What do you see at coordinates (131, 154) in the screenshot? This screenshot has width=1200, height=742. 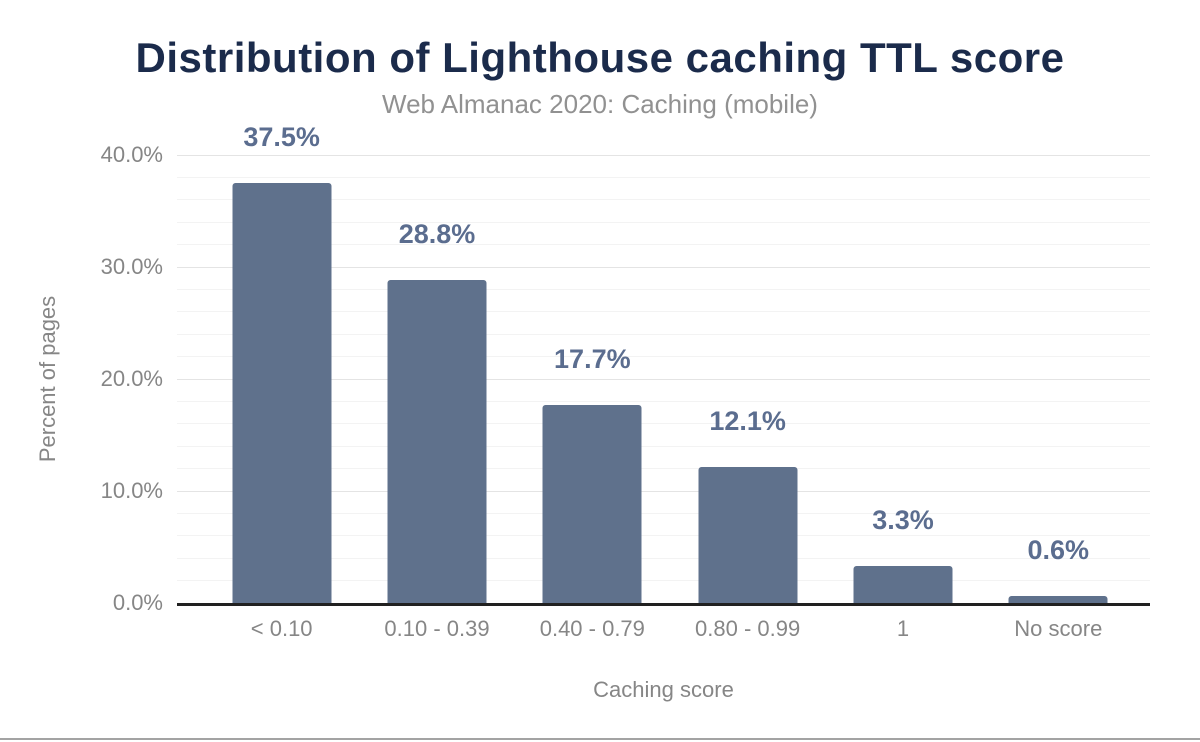 I see `y-tick-label: 40.0%` at bounding box center [131, 154].